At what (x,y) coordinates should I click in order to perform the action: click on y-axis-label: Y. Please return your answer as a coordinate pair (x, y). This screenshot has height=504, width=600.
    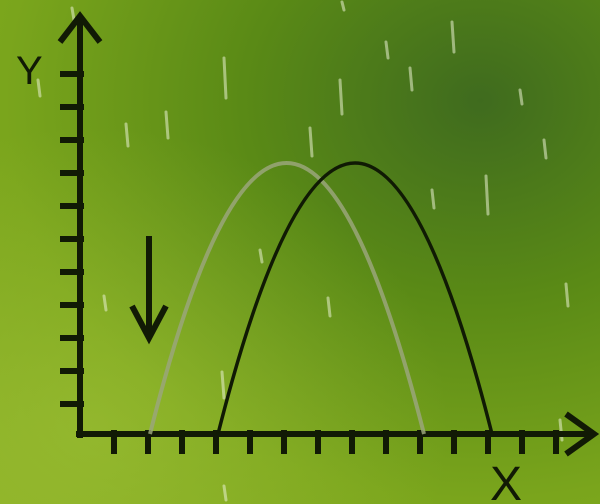
    Looking at the image, I should click on (29, 71).